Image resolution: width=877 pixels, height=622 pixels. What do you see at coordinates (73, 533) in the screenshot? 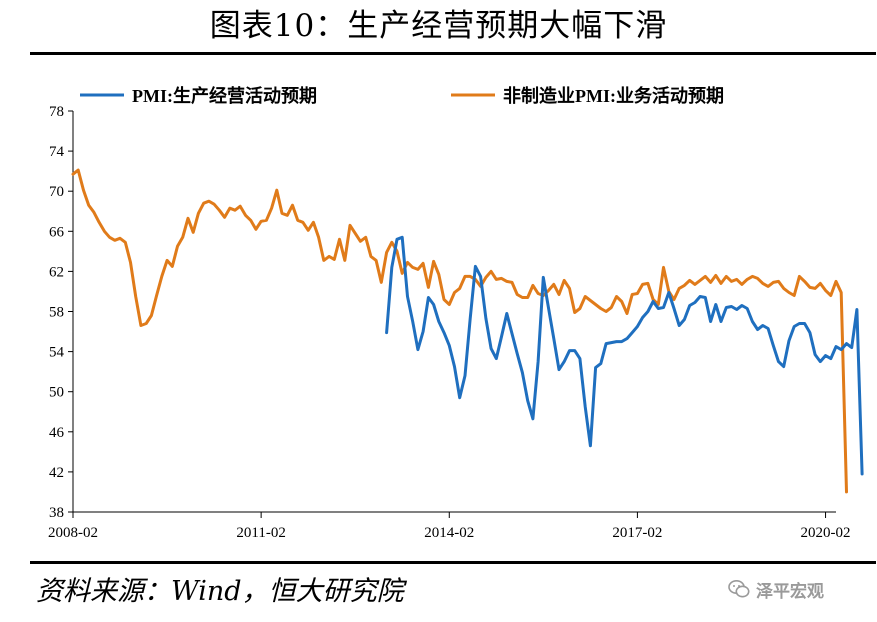
I see `x-tick-label: 2008-02` at bounding box center [73, 533].